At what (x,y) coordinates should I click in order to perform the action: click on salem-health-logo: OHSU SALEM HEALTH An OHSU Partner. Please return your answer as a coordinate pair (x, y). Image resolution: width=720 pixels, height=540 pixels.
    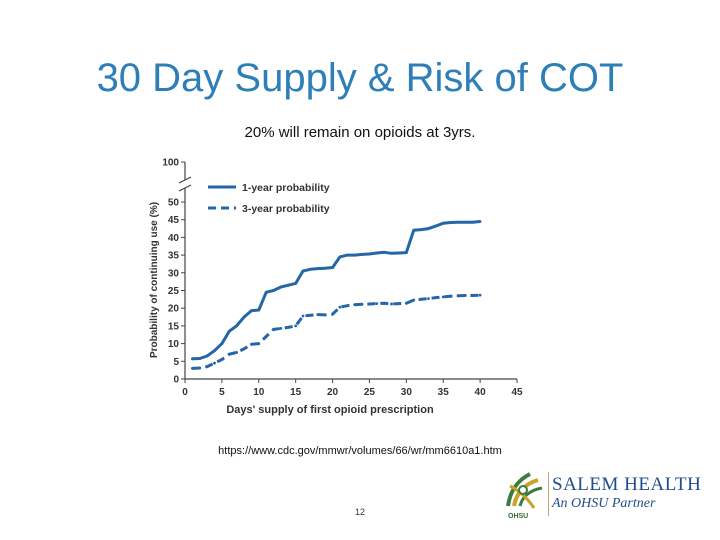
    Looking at the image, I should click on (605, 496).